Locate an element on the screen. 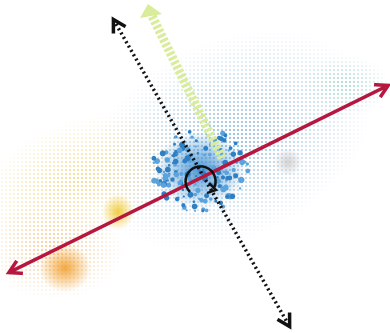 The height and width of the screenshot is (333, 390). rotation-arc is located at coordinates (200, 179).